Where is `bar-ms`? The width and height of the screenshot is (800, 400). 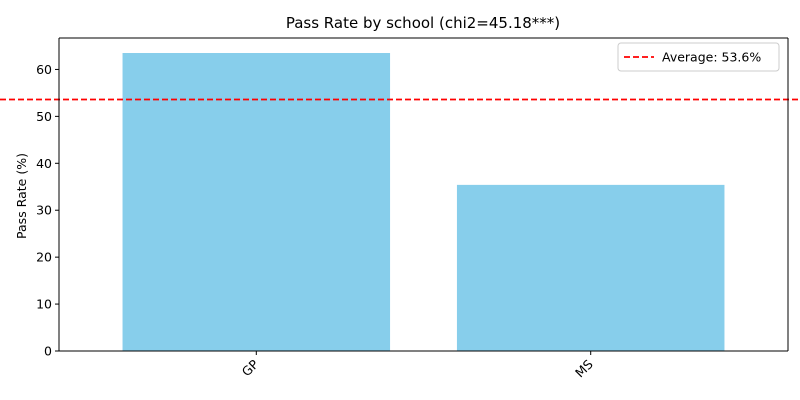 bar-ms is located at coordinates (590, 267).